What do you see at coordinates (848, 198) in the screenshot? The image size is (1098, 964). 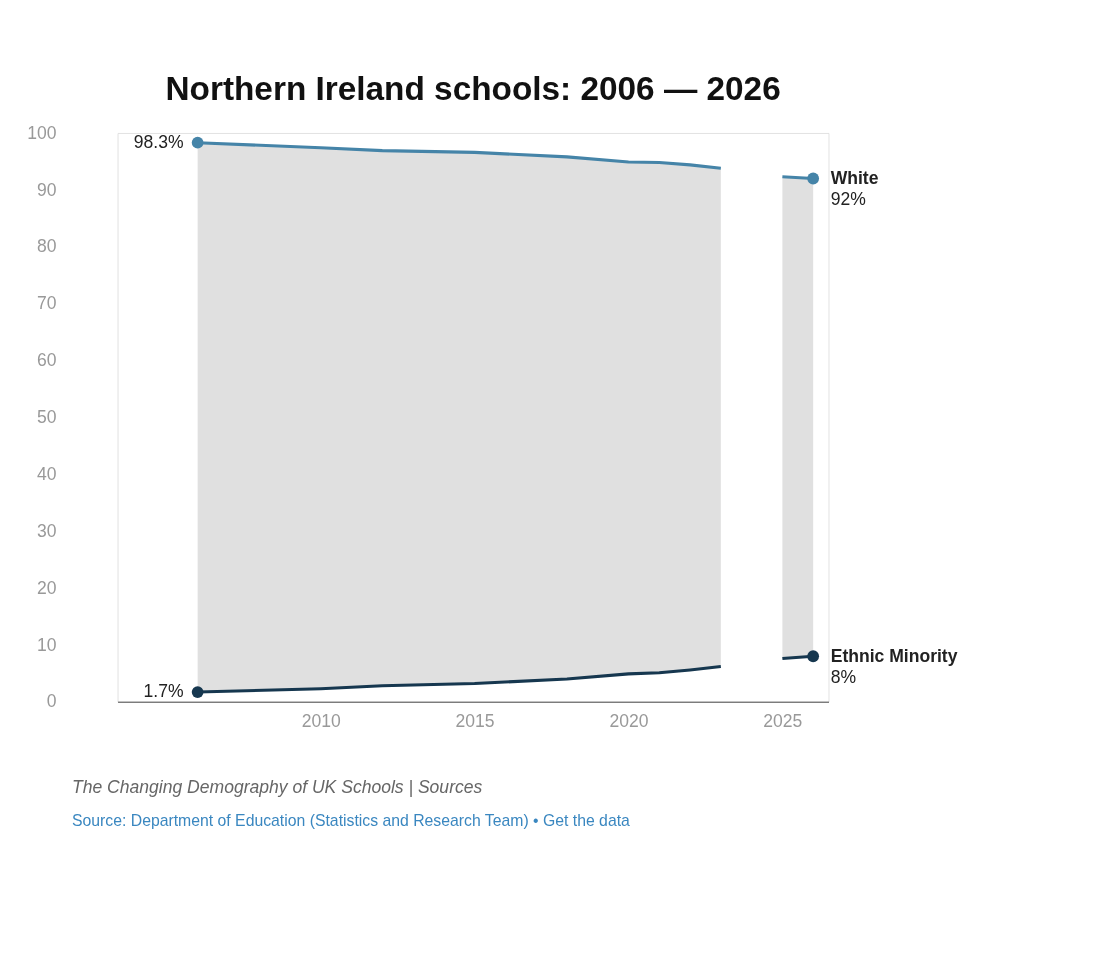 I see `data-label: 92%` at bounding box center [848, 198].